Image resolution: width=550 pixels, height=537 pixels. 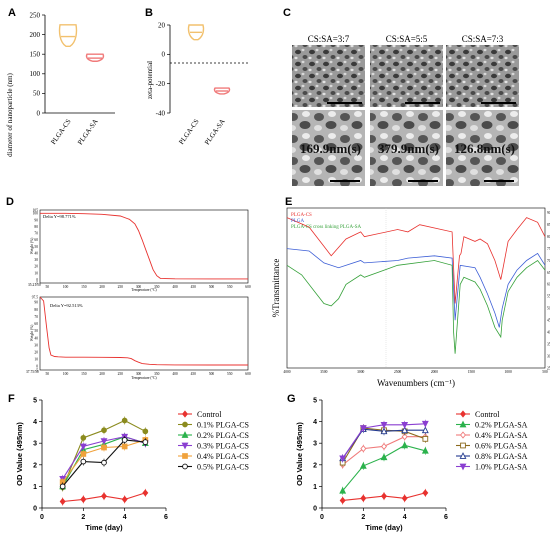 What do you see at coordinates (276, 288) in the screenshot?
I see `panel-e-ylabel: %Transmittance` at bounding box center [276, 288].